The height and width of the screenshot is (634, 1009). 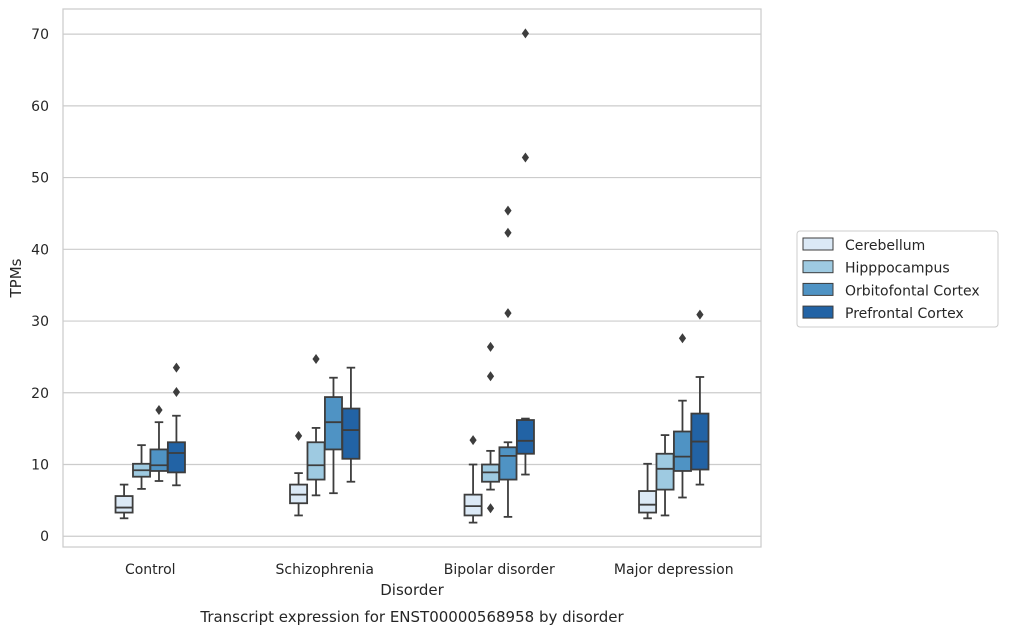 I want to click on y-tick-label: 40, so click(x=40, y=250).